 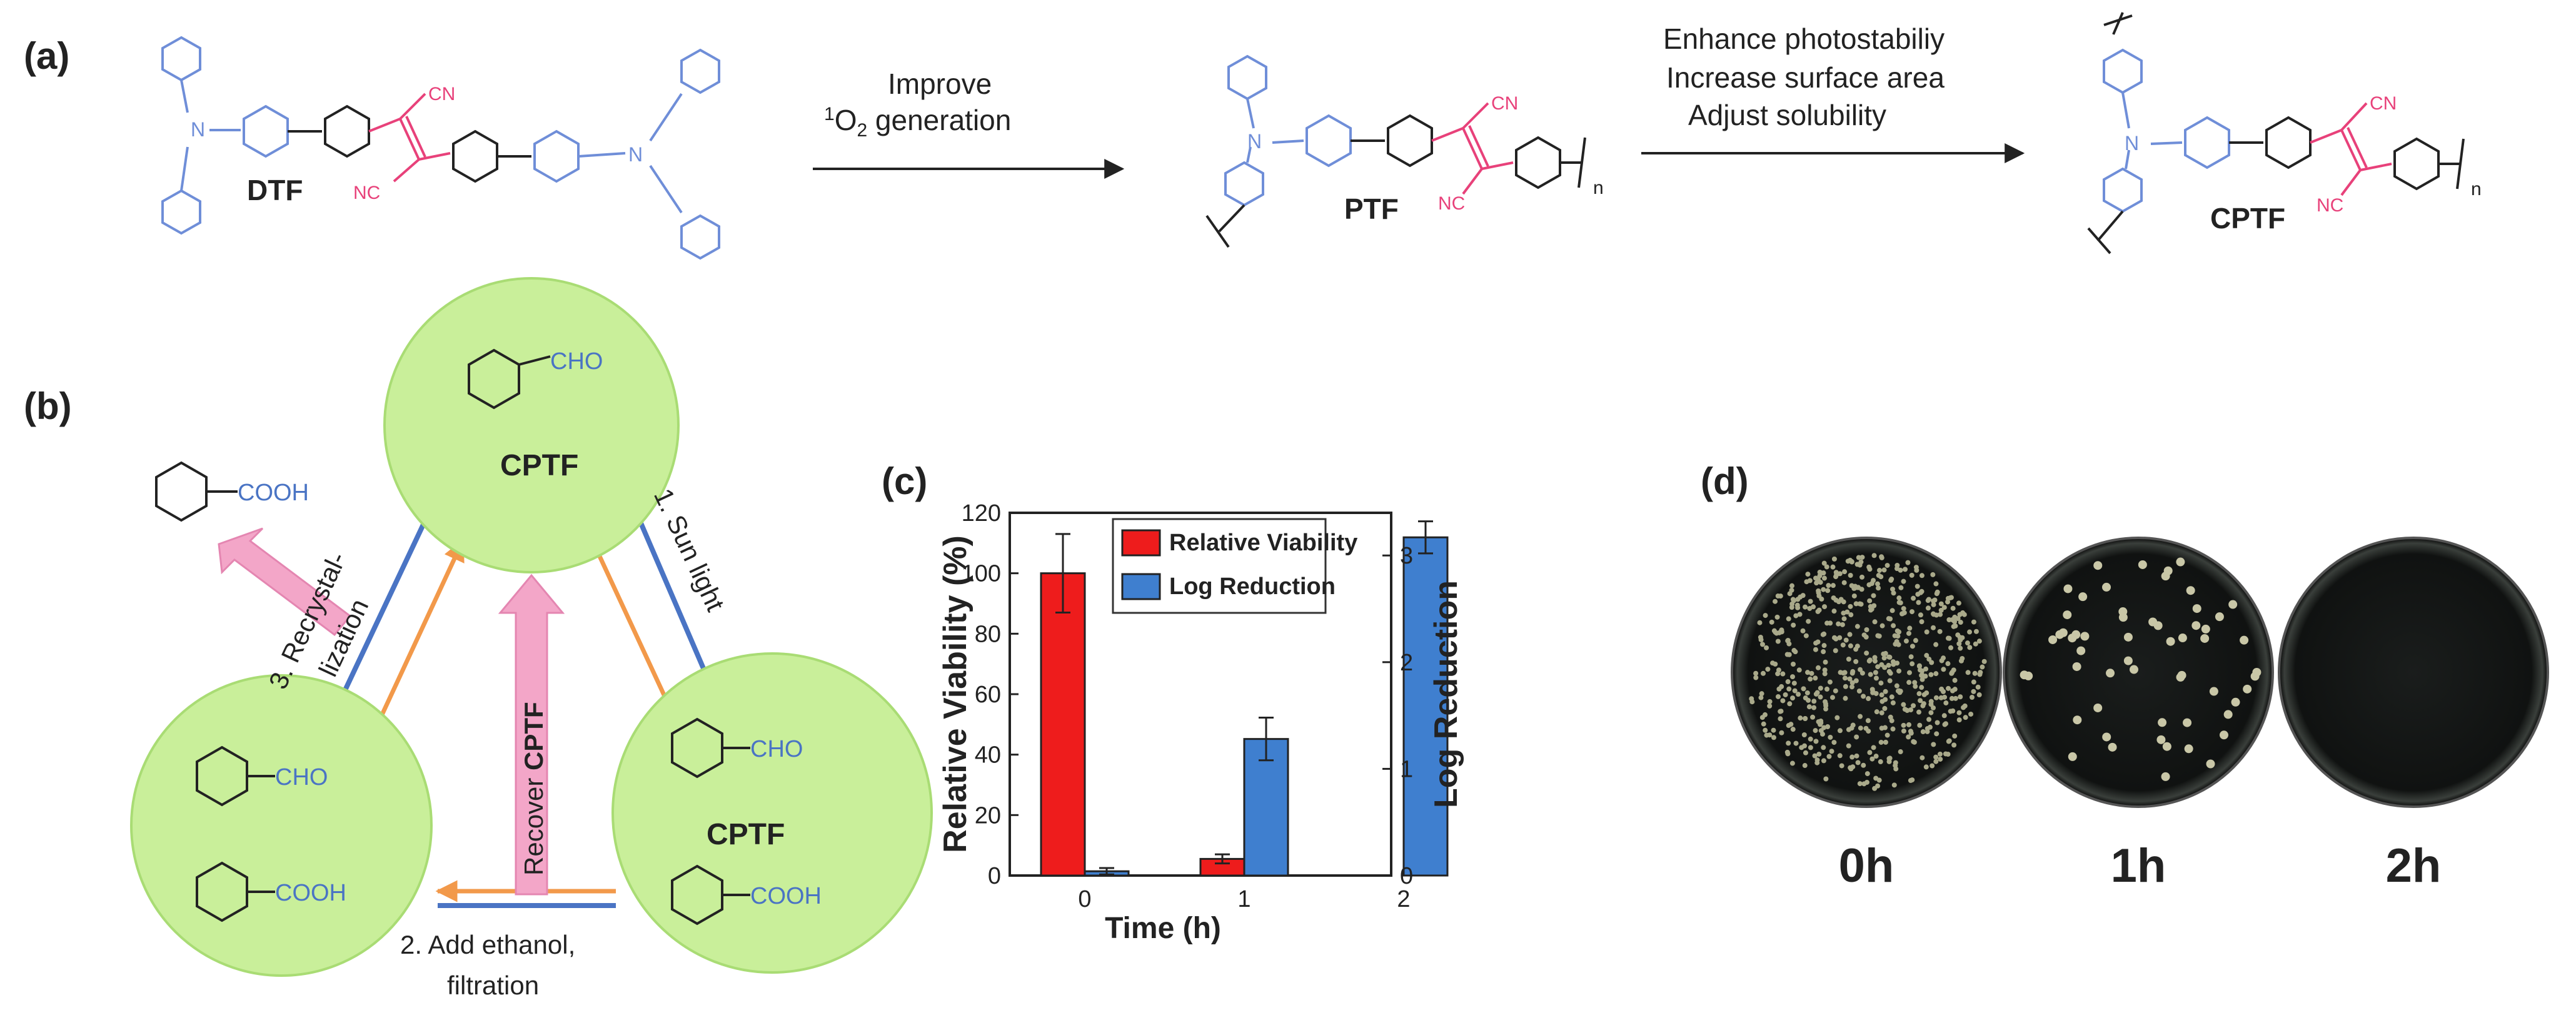 What do you see at coordinates (2330, 205) in the screenshot?
I see `cptf-nc: NC` at bounding box center [2330, 205].